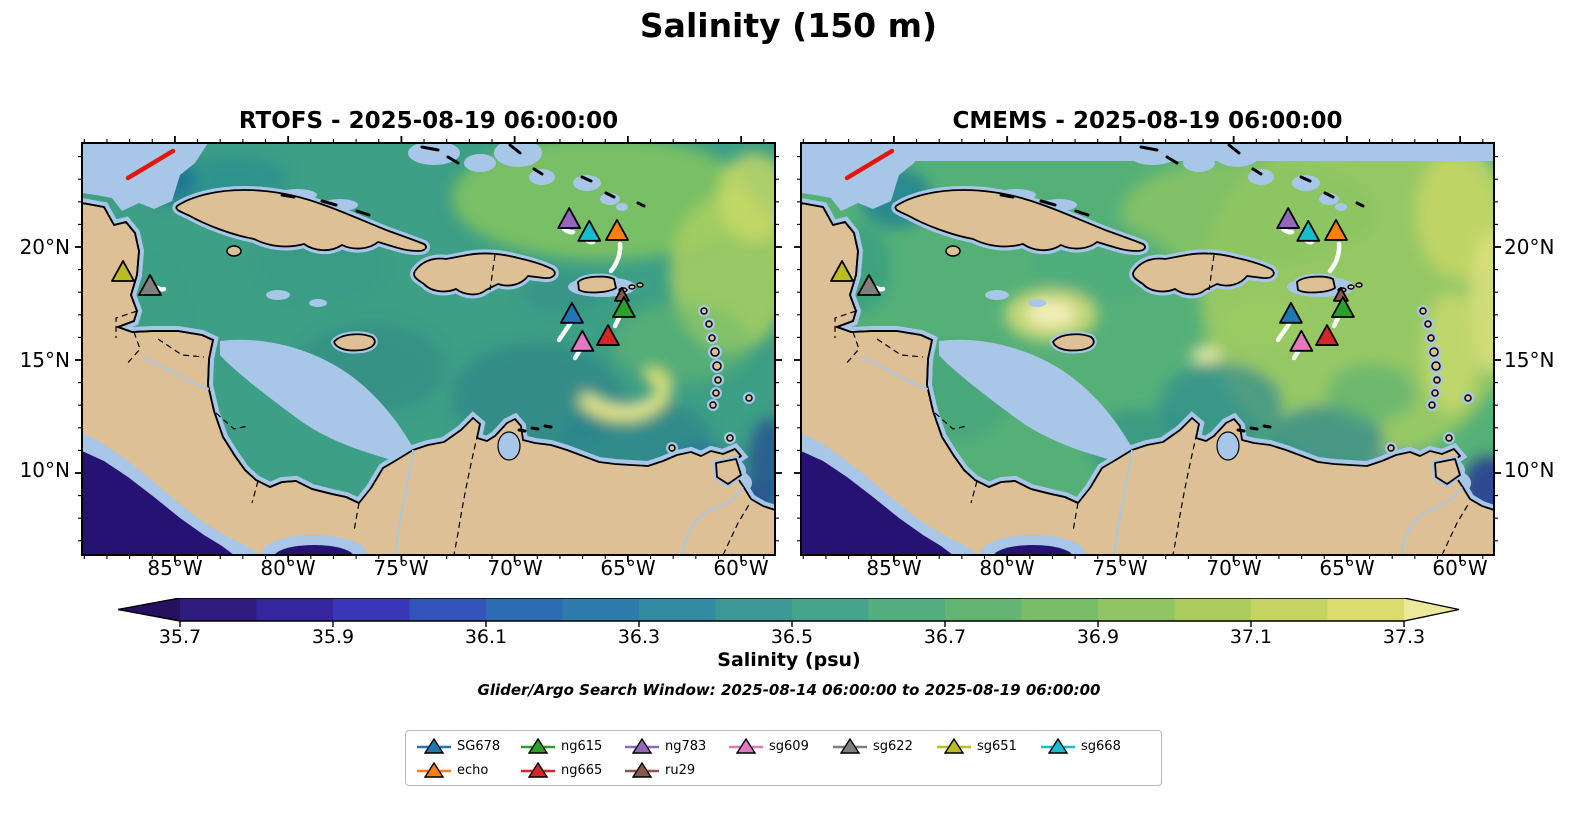 The image size is (1577, 827). Describe the element at coordinates (1251, 637) in the screenshot. I see `colorbar-tick-label: 37.1` at that location.